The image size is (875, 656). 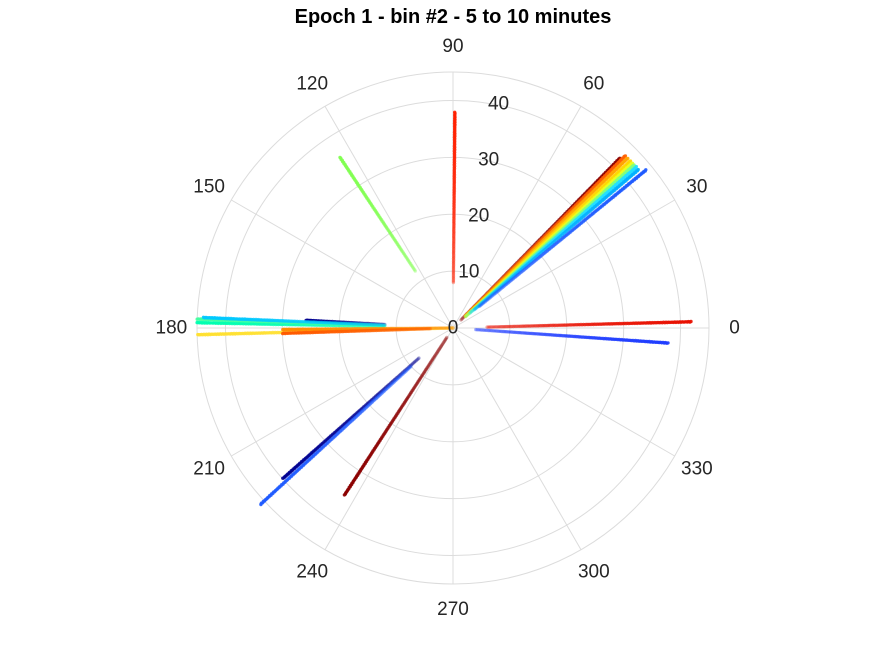 What do you see at coordinates (312, 571) in the screenshot?
I see `angle-tick-label: 240` at bounding box center [312, 571].